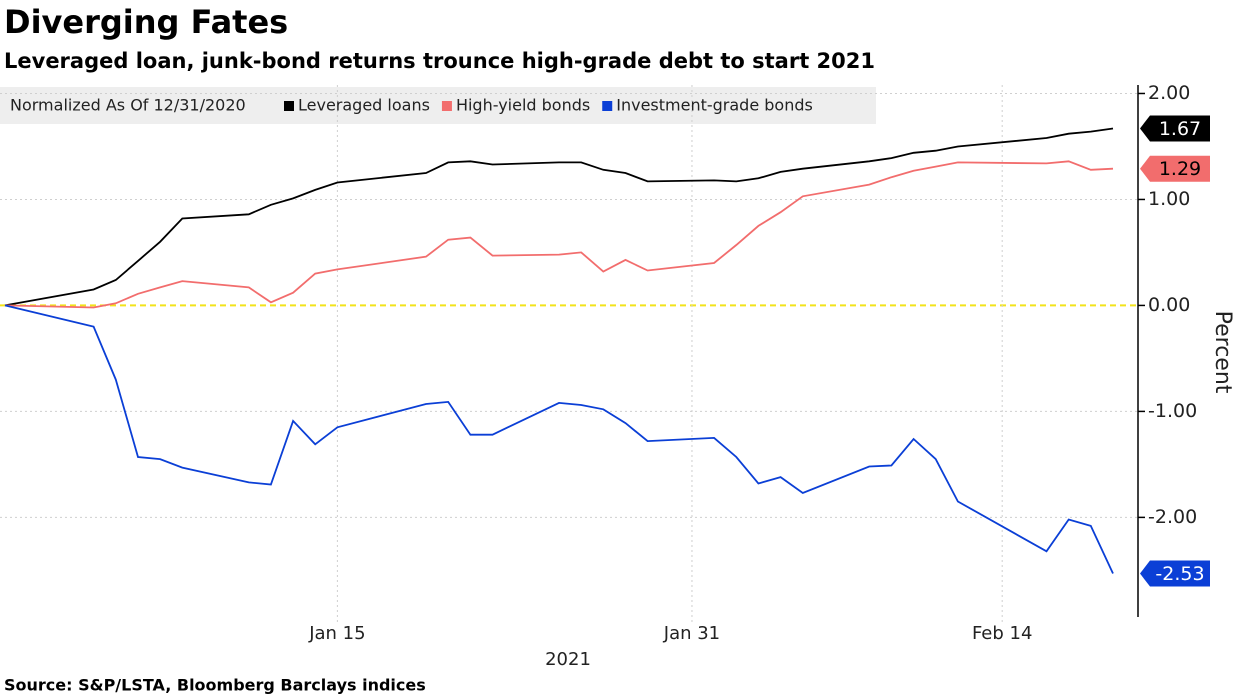 The height and width of the screenshot is (697, 1240). I want to click on chart-title: Diverging Fates, so click(146, 22).